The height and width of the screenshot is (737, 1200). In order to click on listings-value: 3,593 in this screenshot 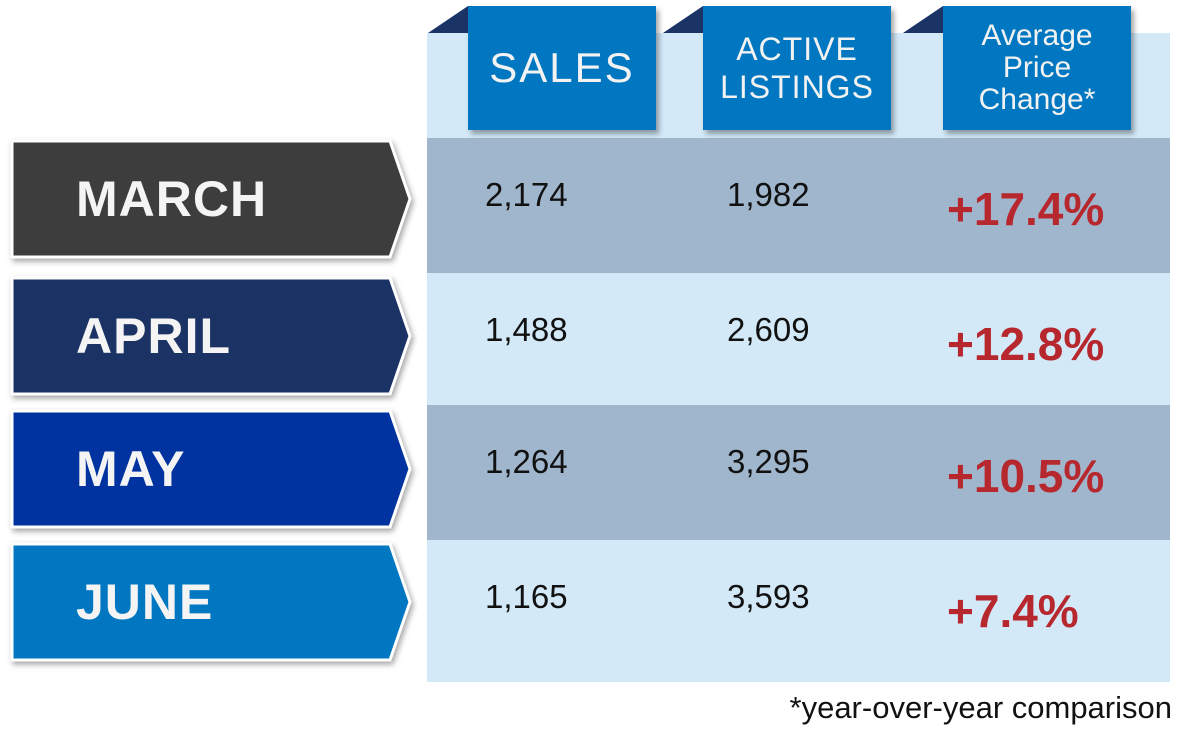, I will do `click(768, 596)`.